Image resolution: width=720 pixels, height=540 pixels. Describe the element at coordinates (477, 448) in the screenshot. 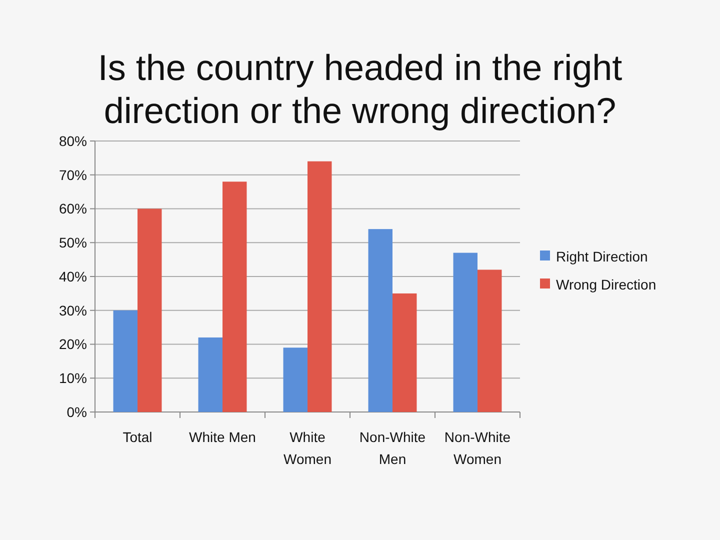

I see `x-tick-label: Non-White Women` at that location.